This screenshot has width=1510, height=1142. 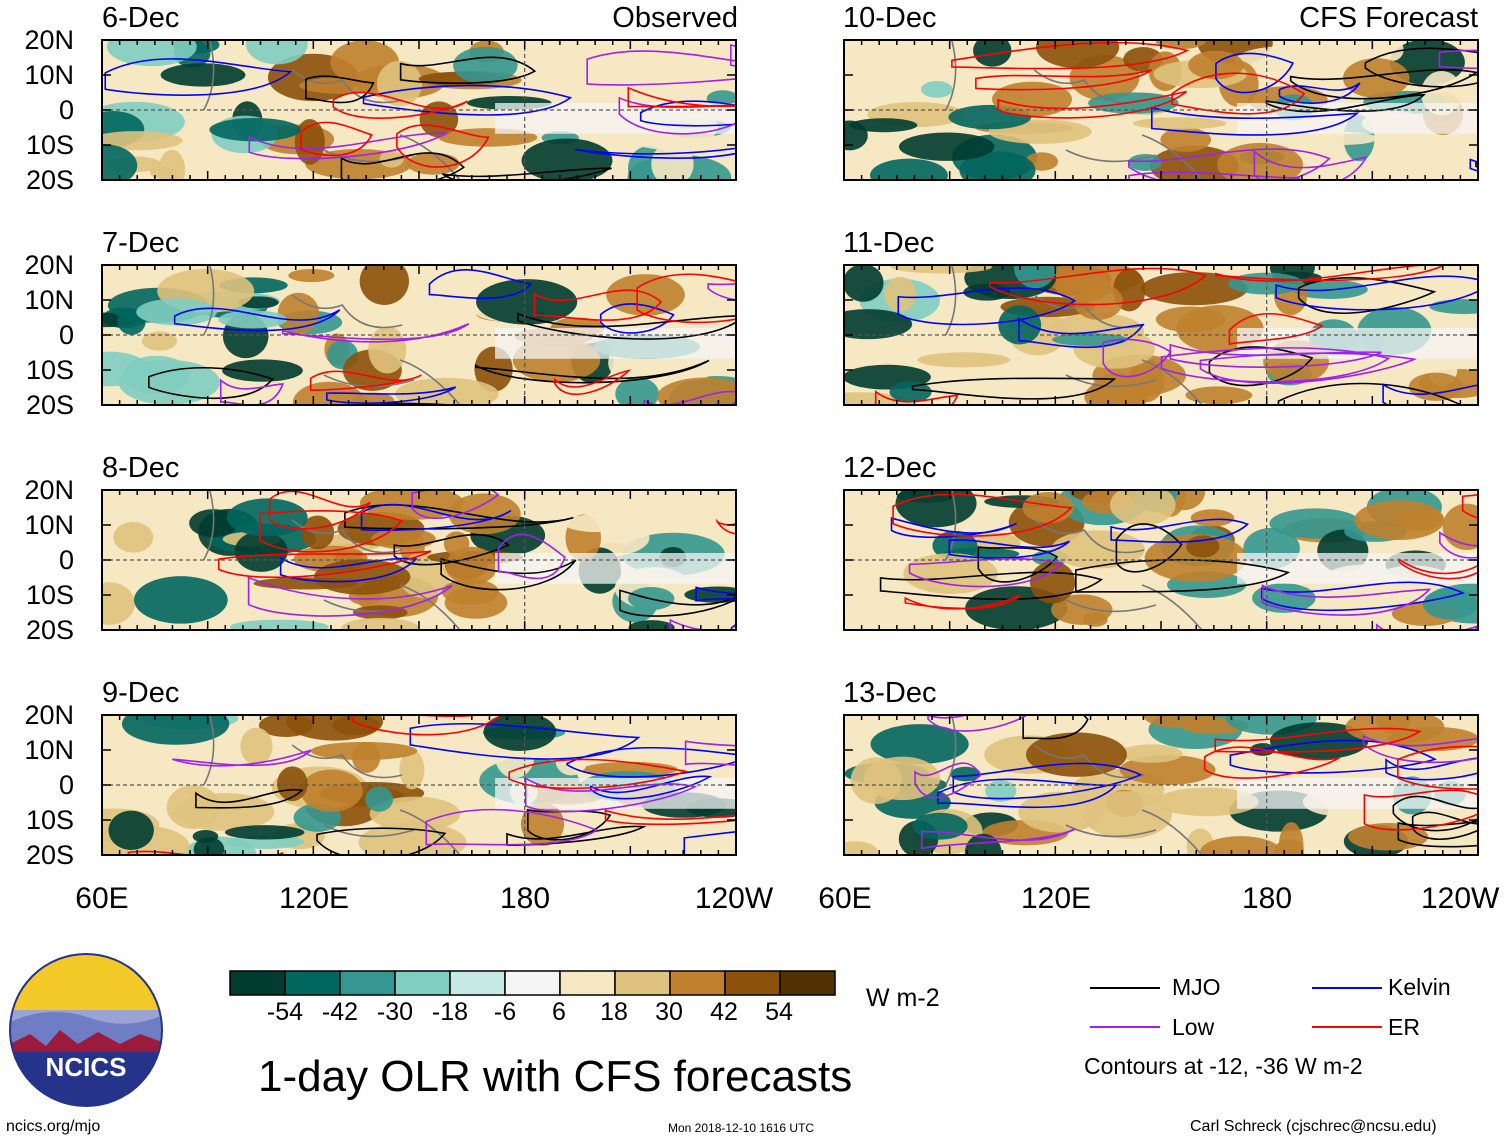 I want to click on colorbar-label: 30, so click(x=669, y=1012).